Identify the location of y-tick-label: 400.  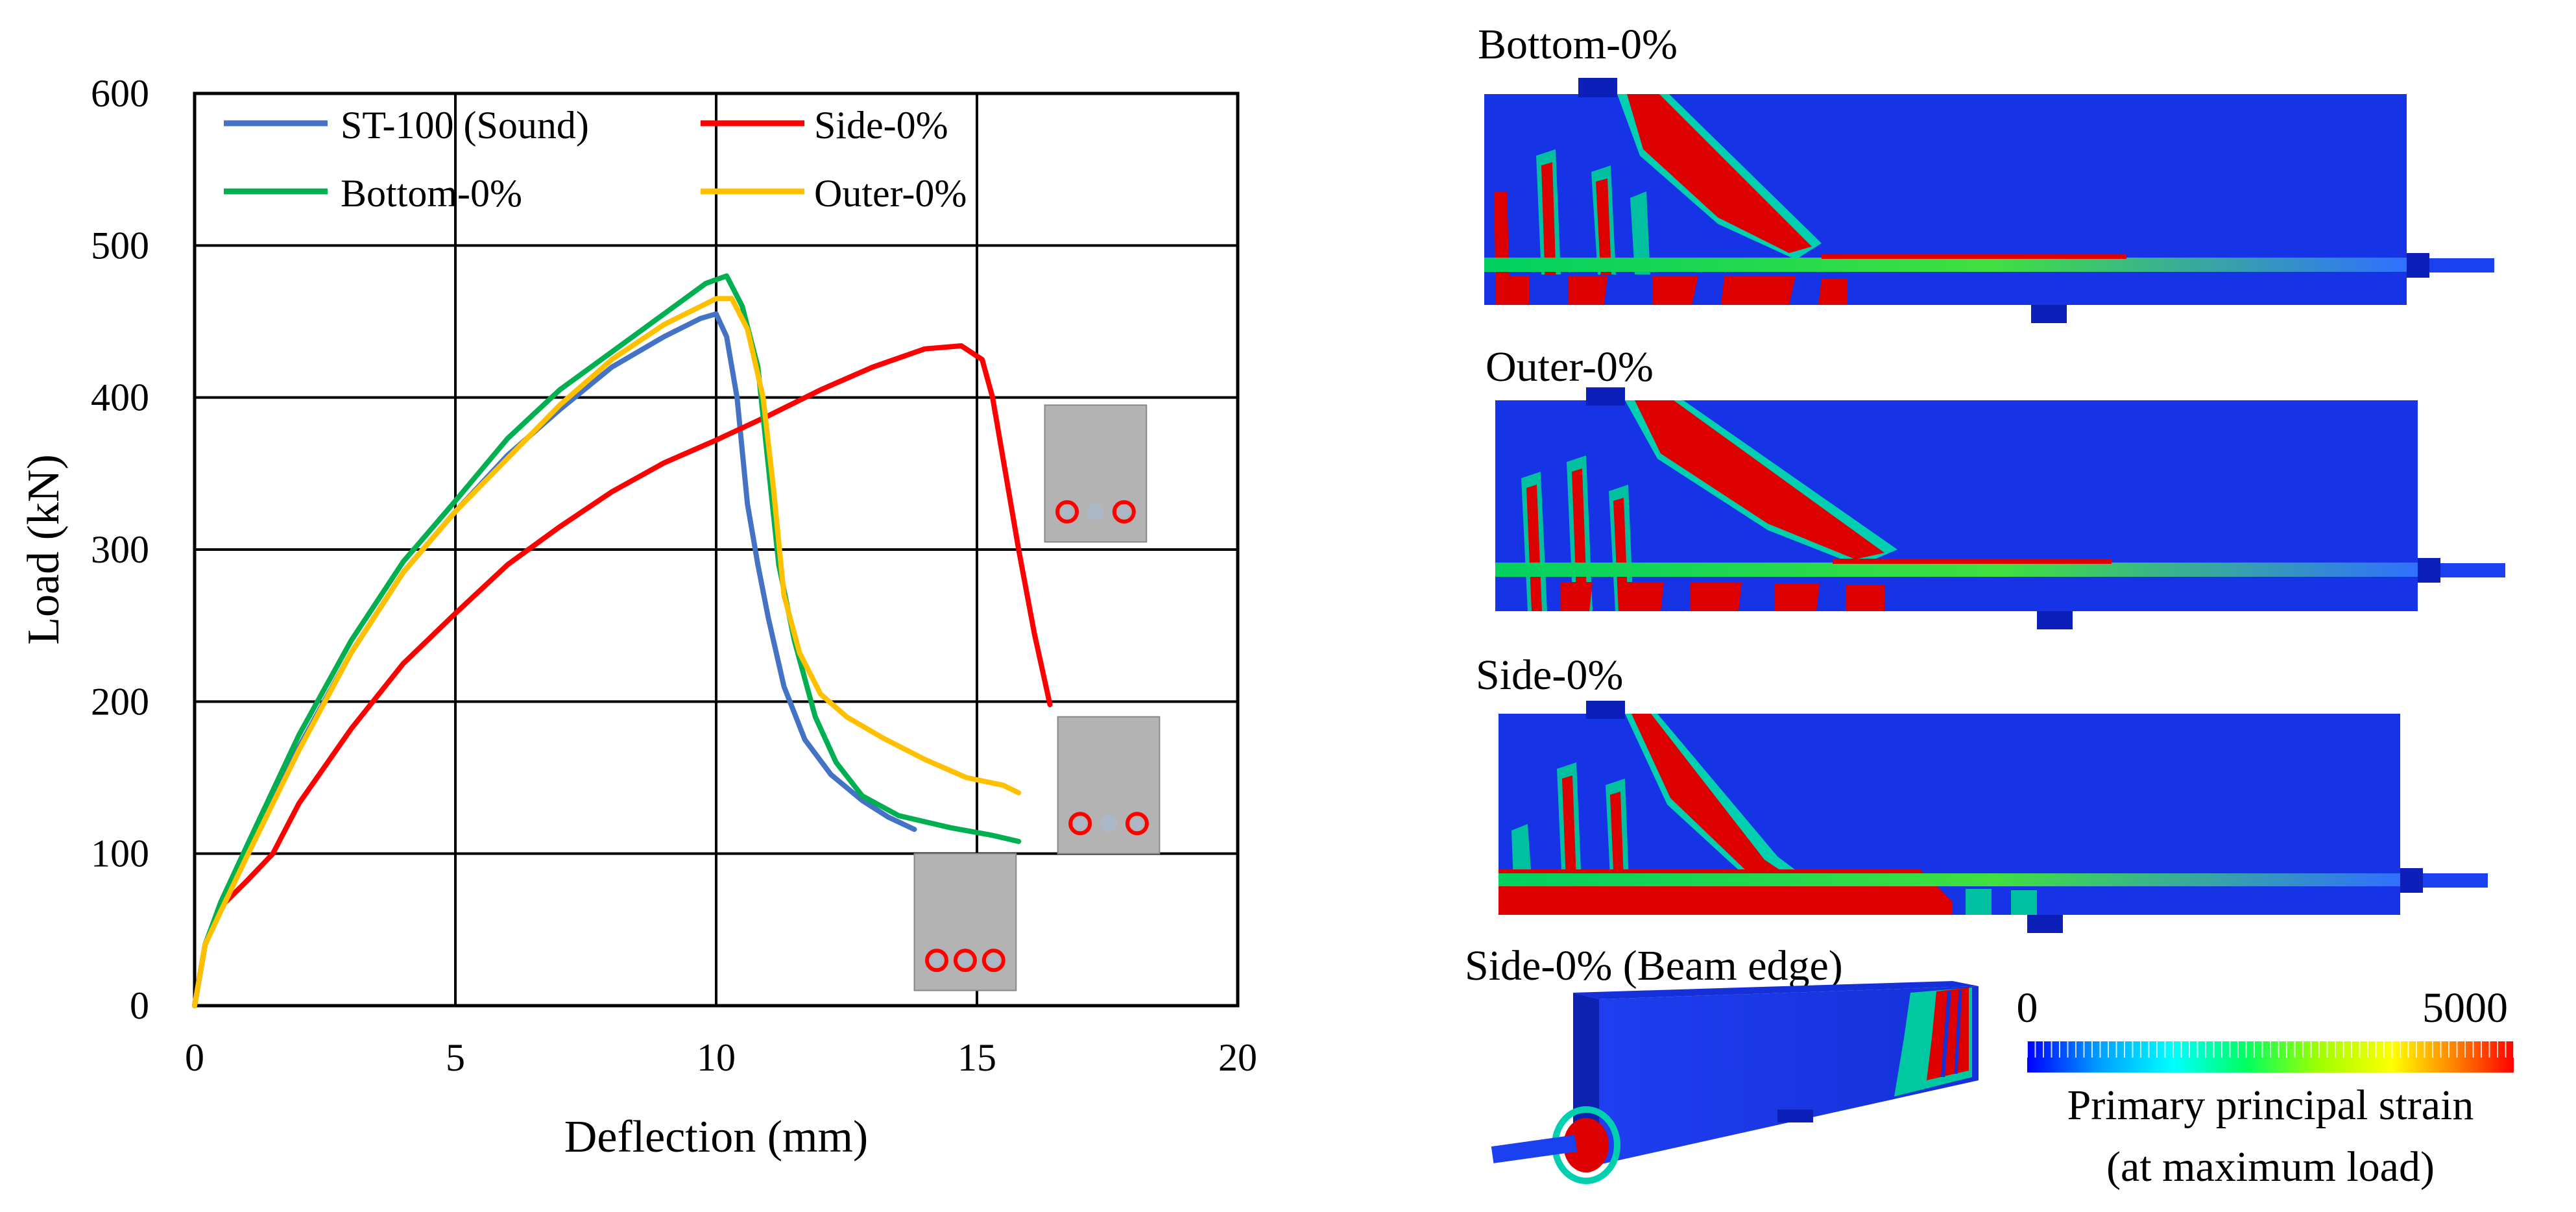
(120, 397).